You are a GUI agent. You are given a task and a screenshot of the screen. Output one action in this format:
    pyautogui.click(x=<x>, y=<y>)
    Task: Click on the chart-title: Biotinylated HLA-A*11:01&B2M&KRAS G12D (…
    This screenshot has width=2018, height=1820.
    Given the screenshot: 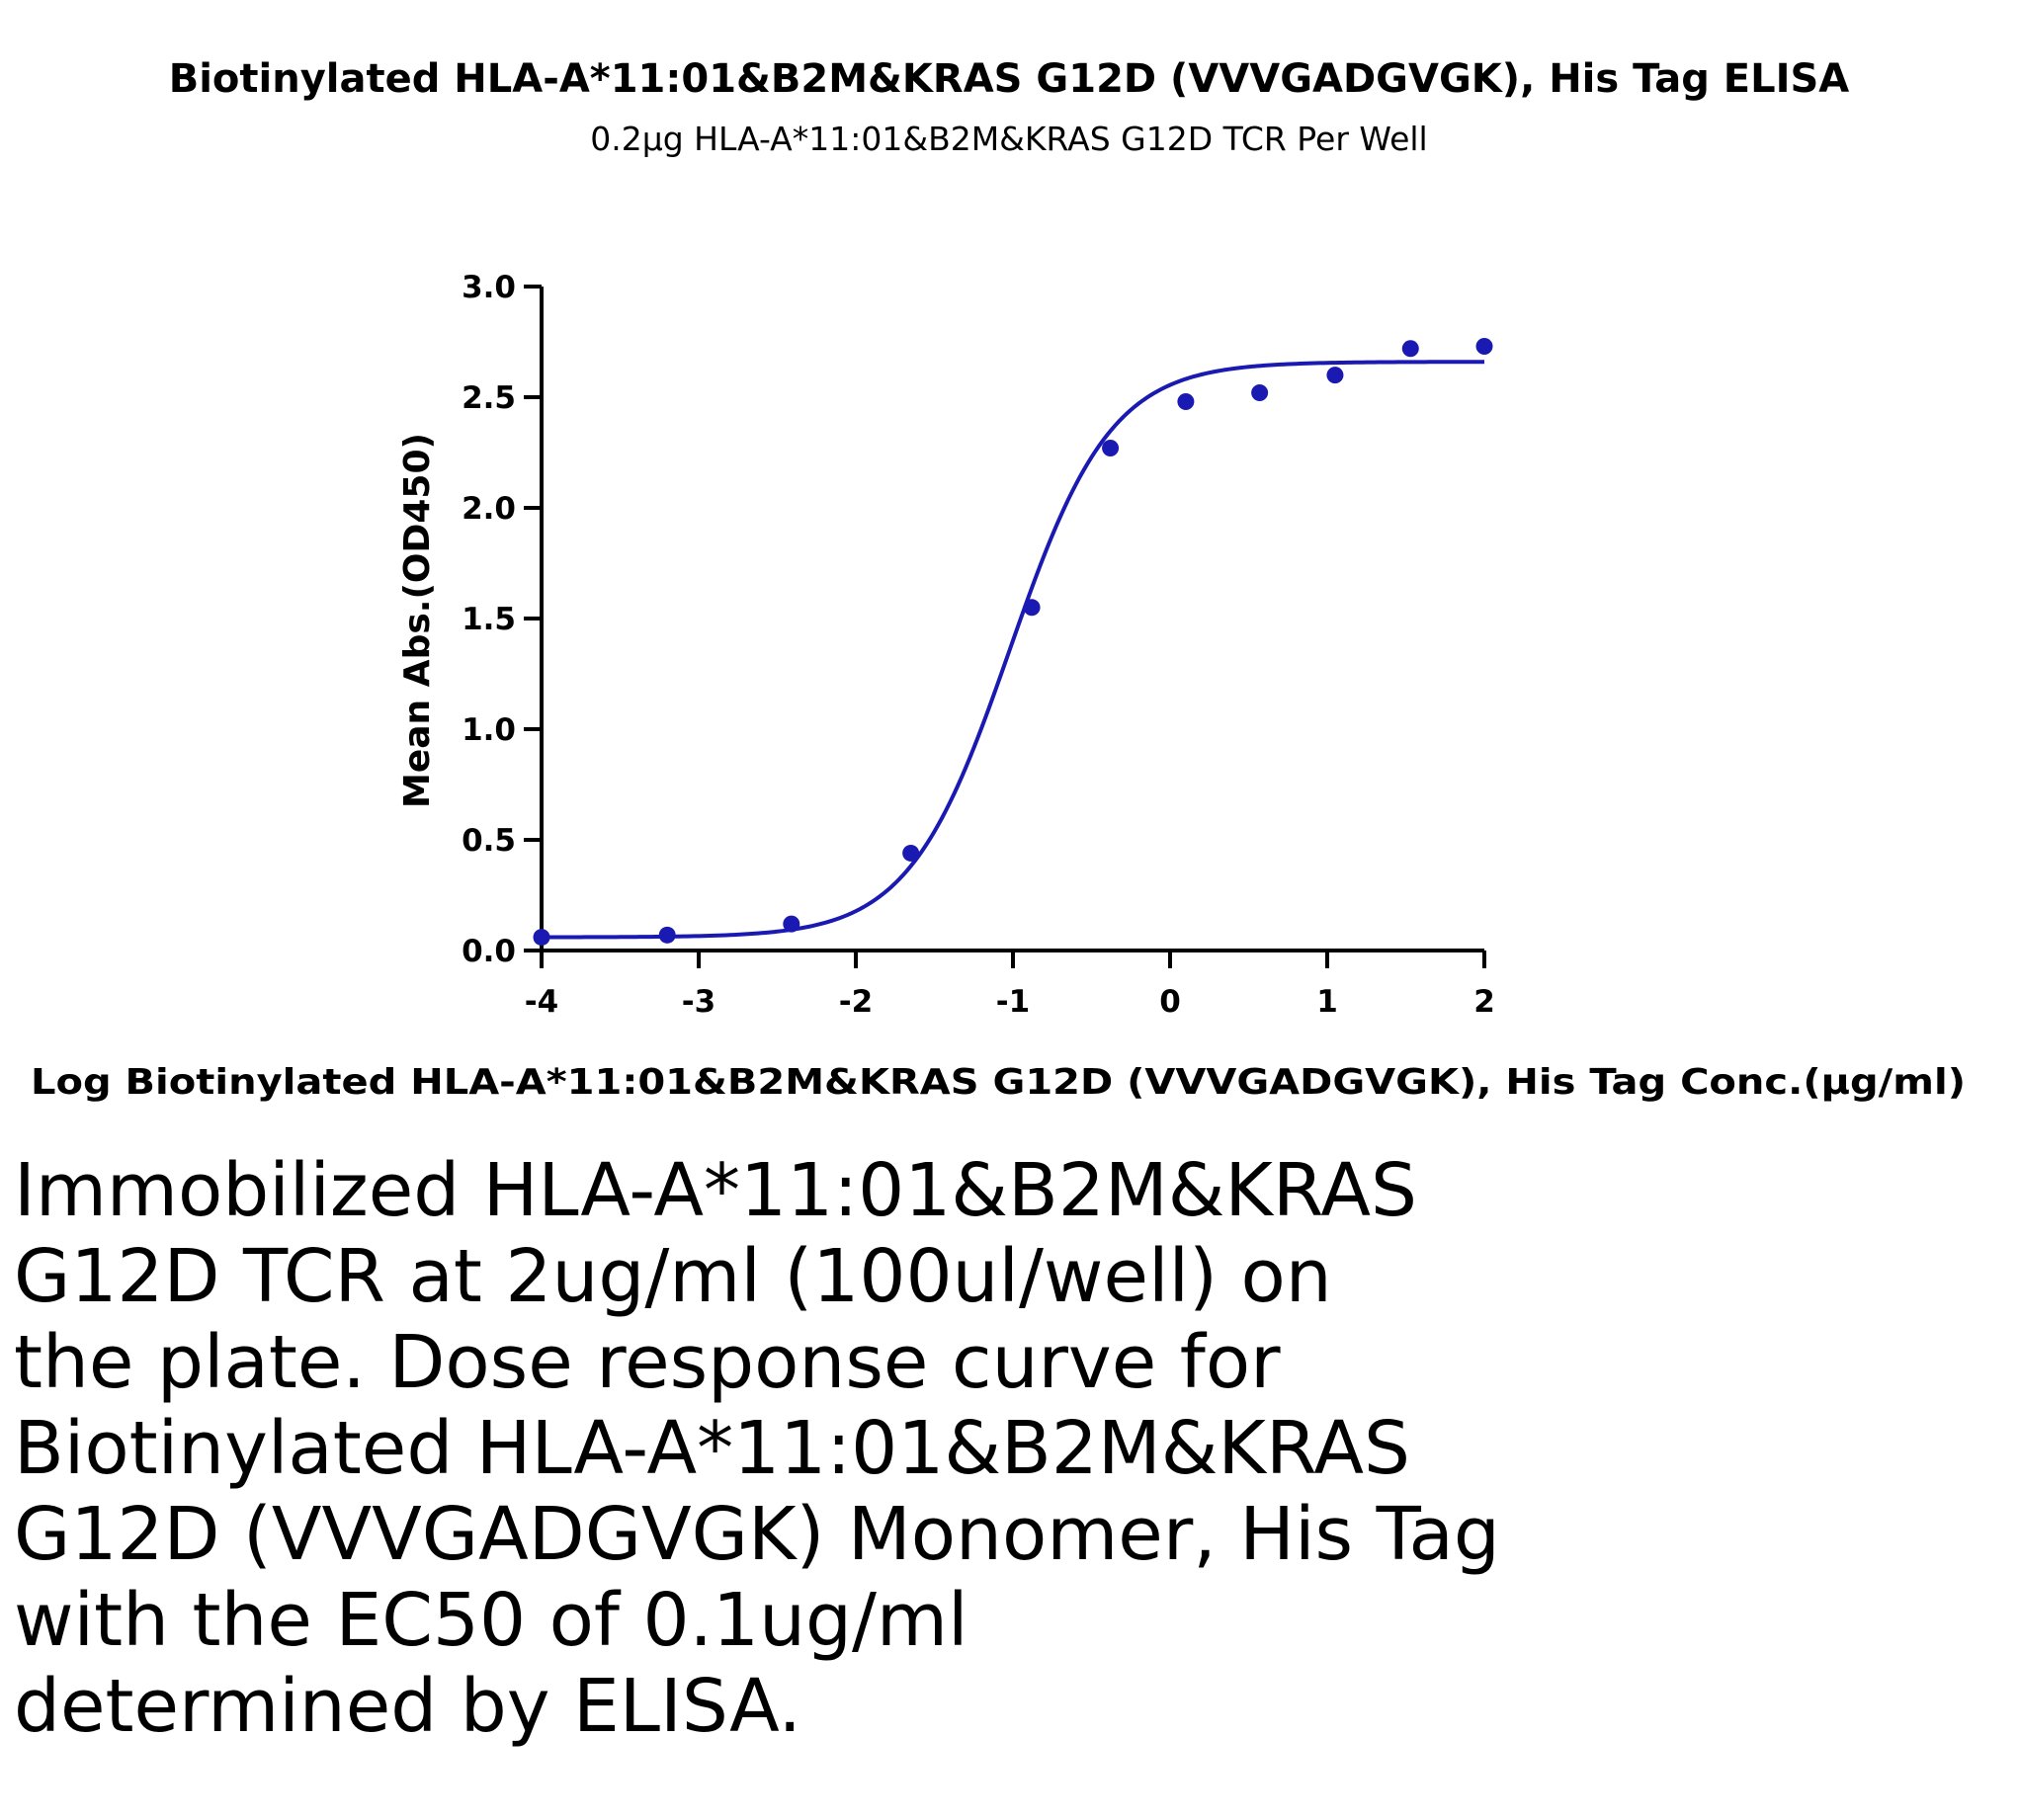 What is the action you would take?
    pyautogui.click(x=1010, y=79)
    